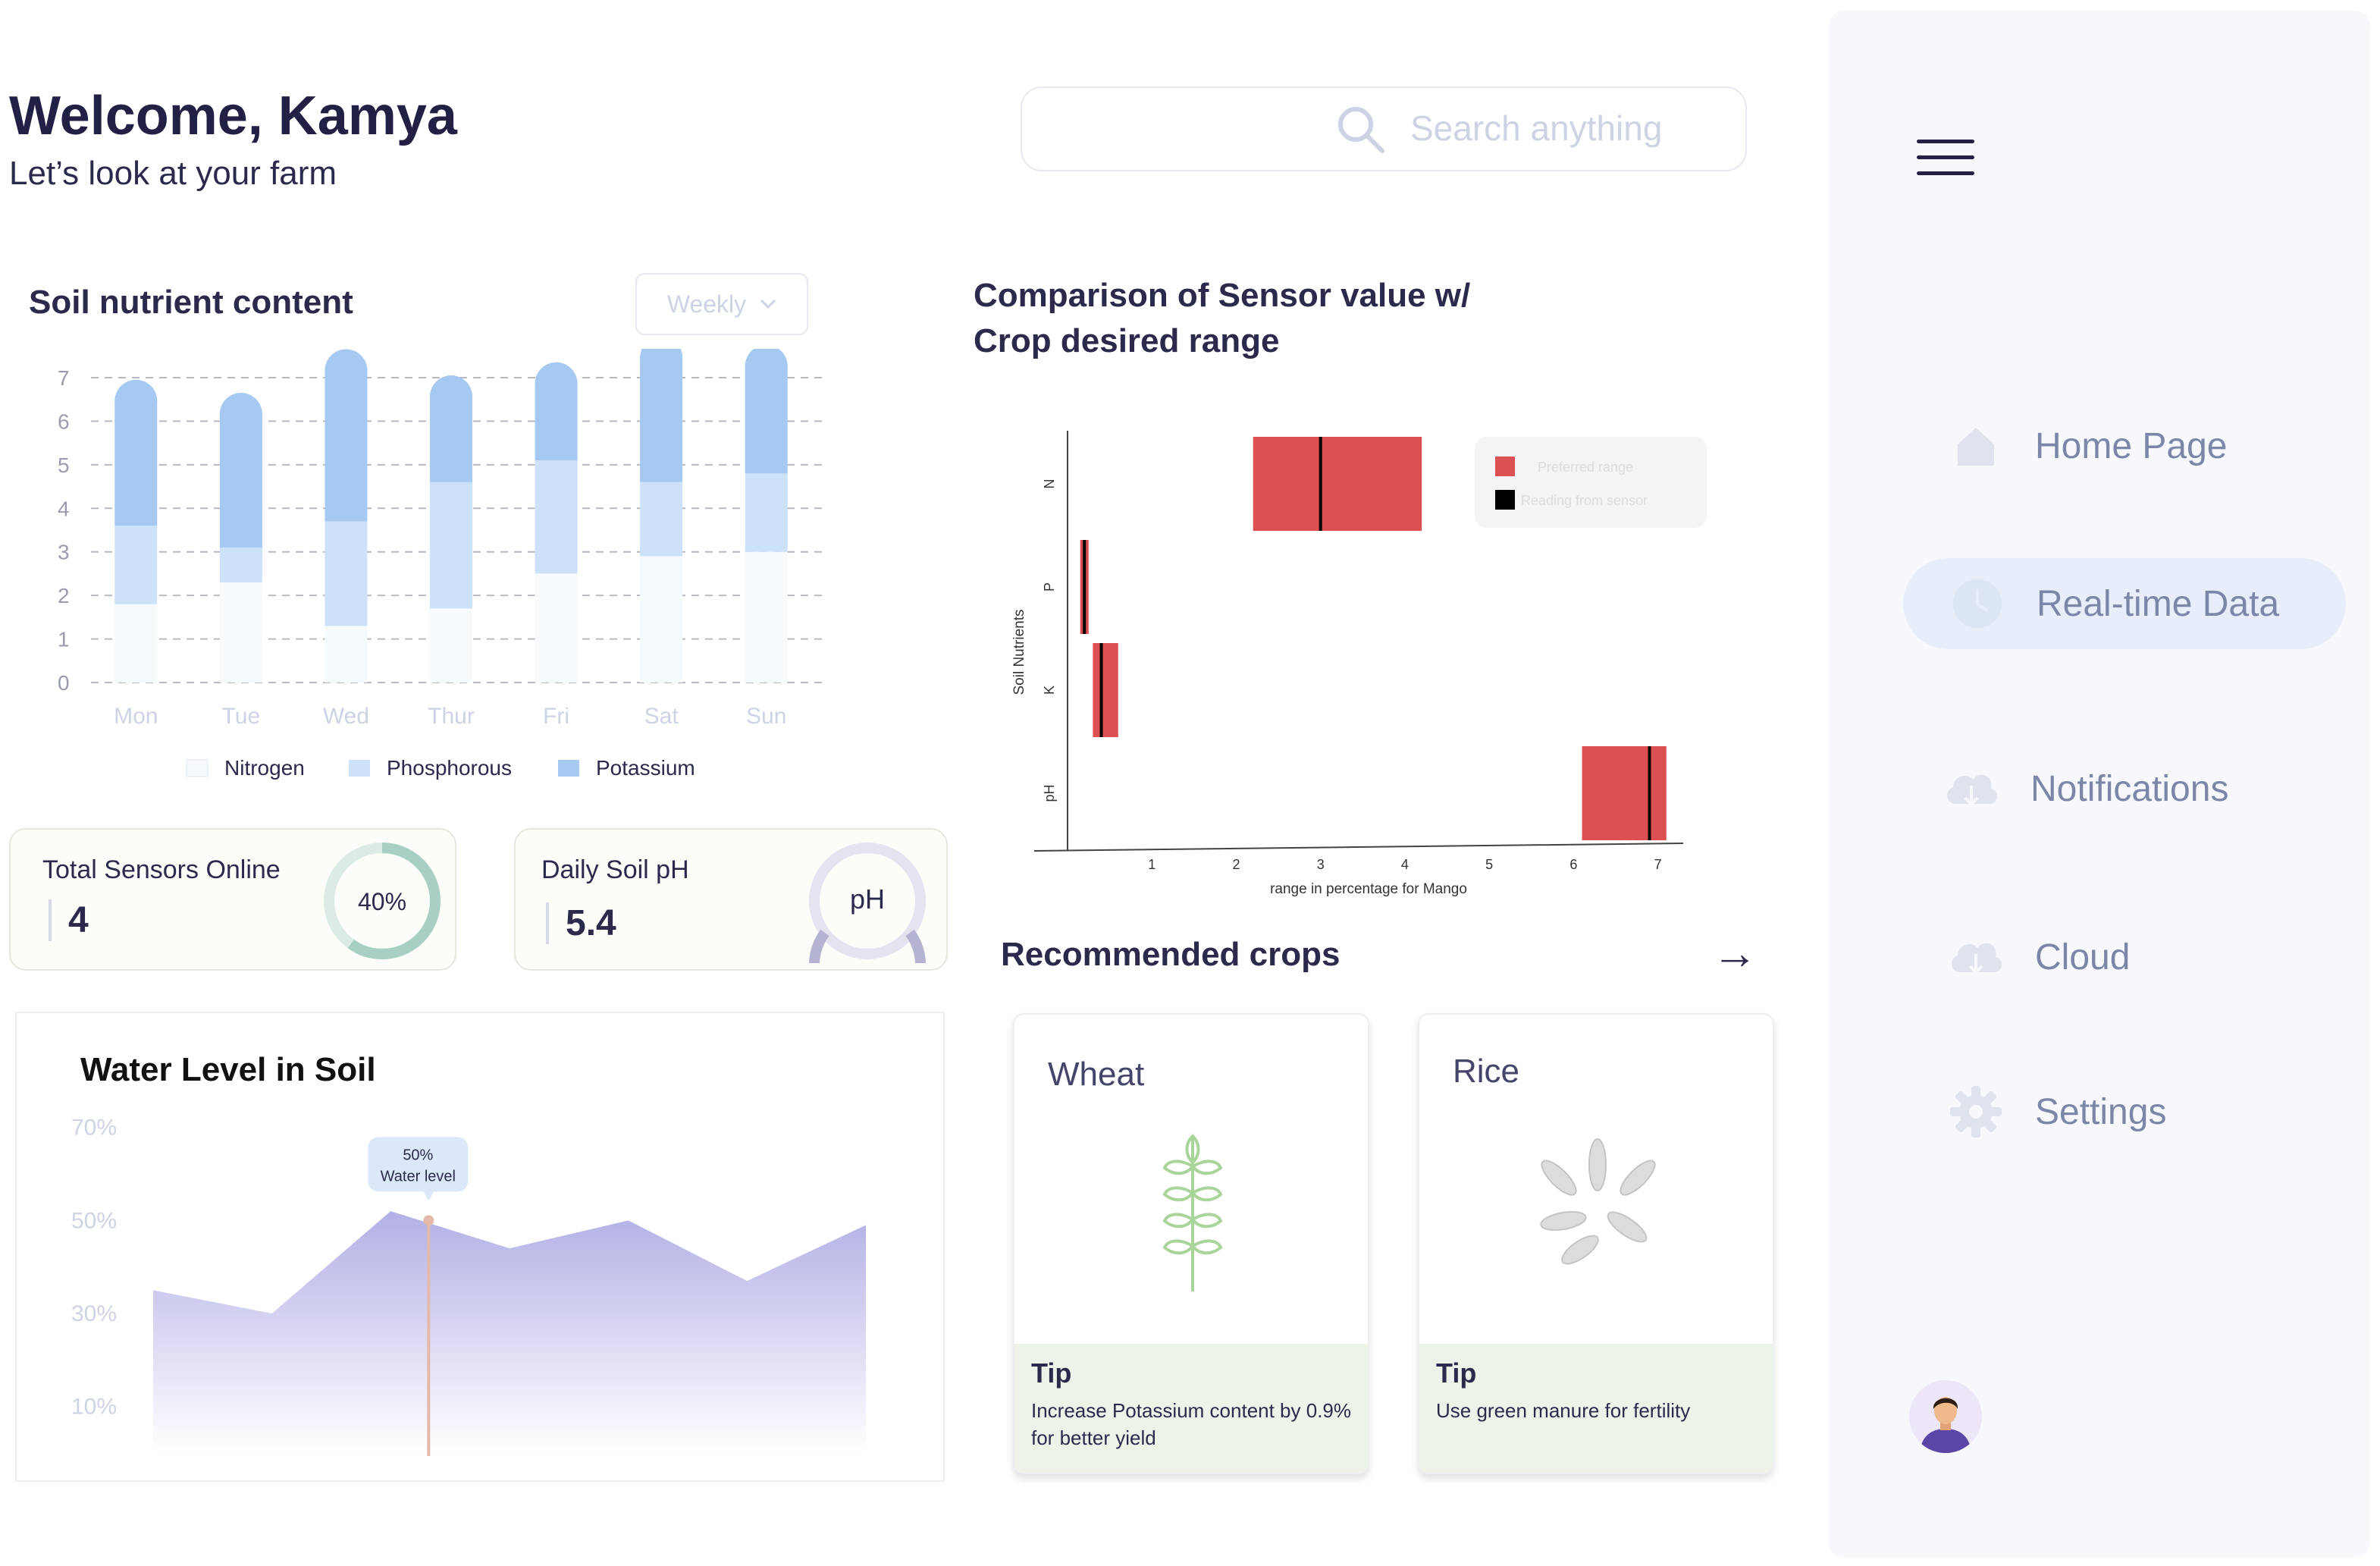 This screenshot has width=2380, height=1566. Describe the element at coordinates (1658, 864) in the screenshot. I see `x-tick-label: 7` at that location.